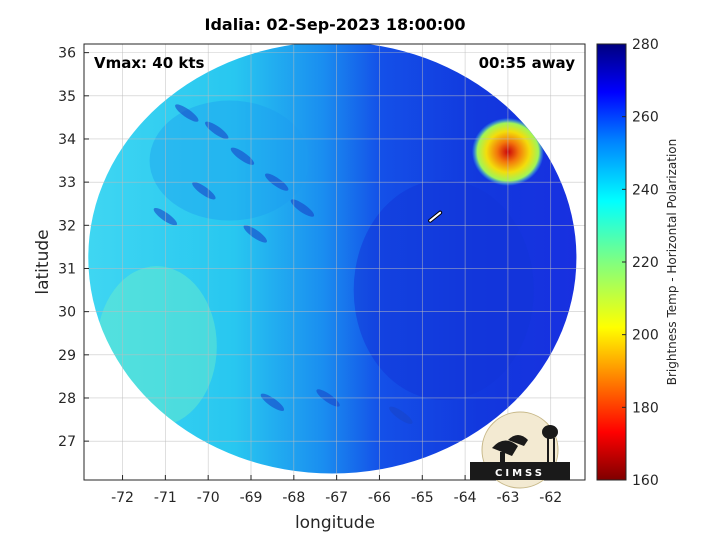 The height and width of the screenshot is (540, 720). What do you see at coordinates (67, 313) in the screenshot?
I see `y-tick-label: 30` at bounding box center [67, 313].